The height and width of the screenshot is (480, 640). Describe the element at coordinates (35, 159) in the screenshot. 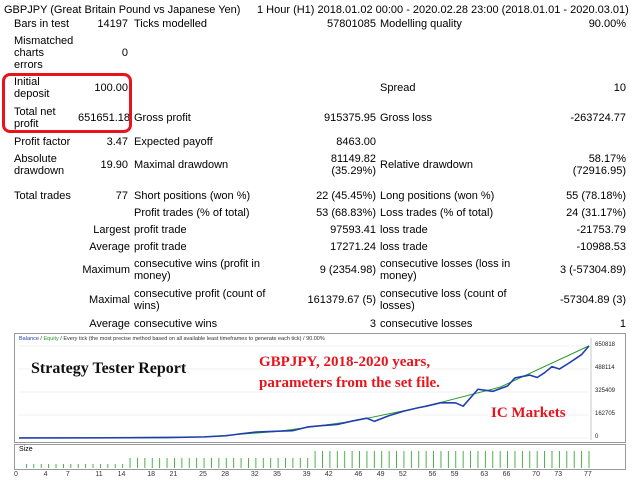

I see `absdd-label-1: Absolute` at that location.